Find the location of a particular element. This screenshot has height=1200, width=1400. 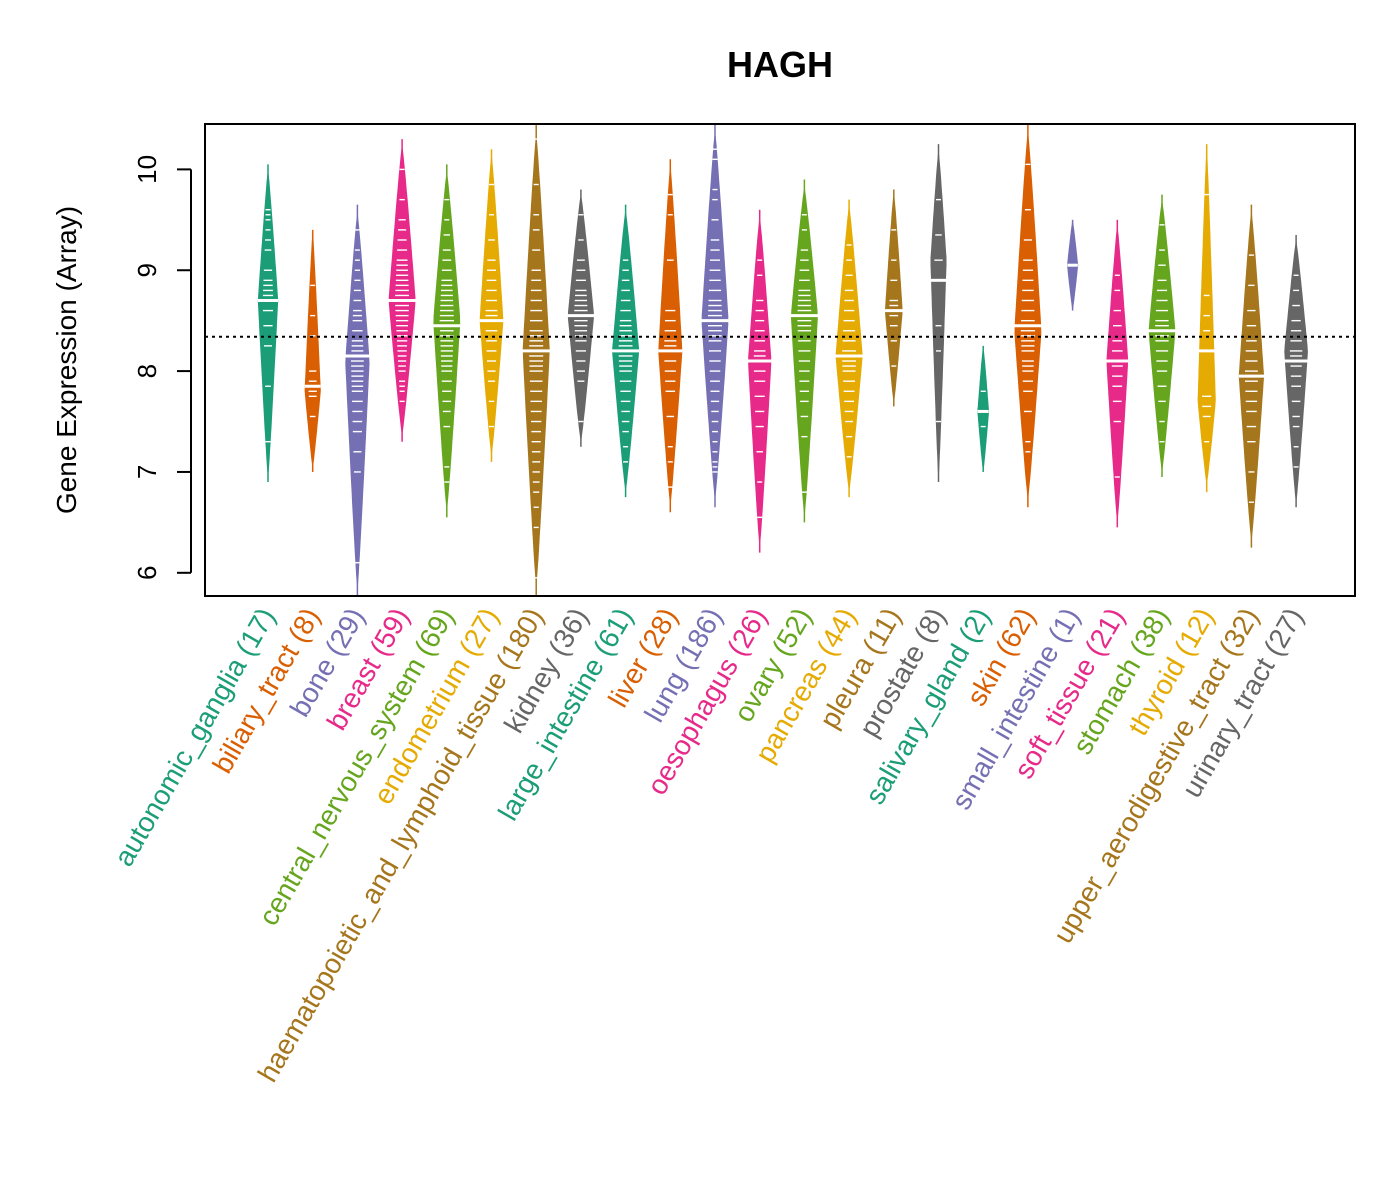

violin-endometrium is located at coordinates (491, 305).